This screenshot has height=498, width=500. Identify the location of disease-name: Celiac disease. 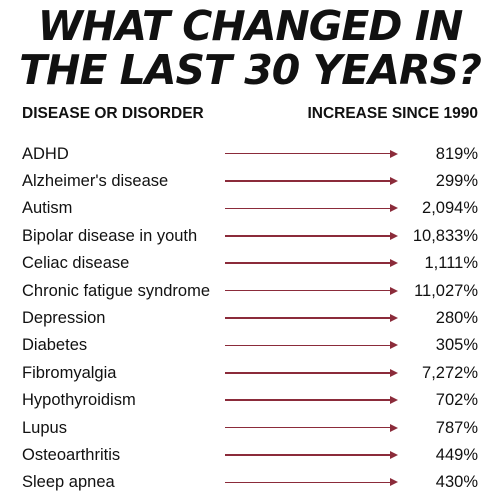
(77, 263).